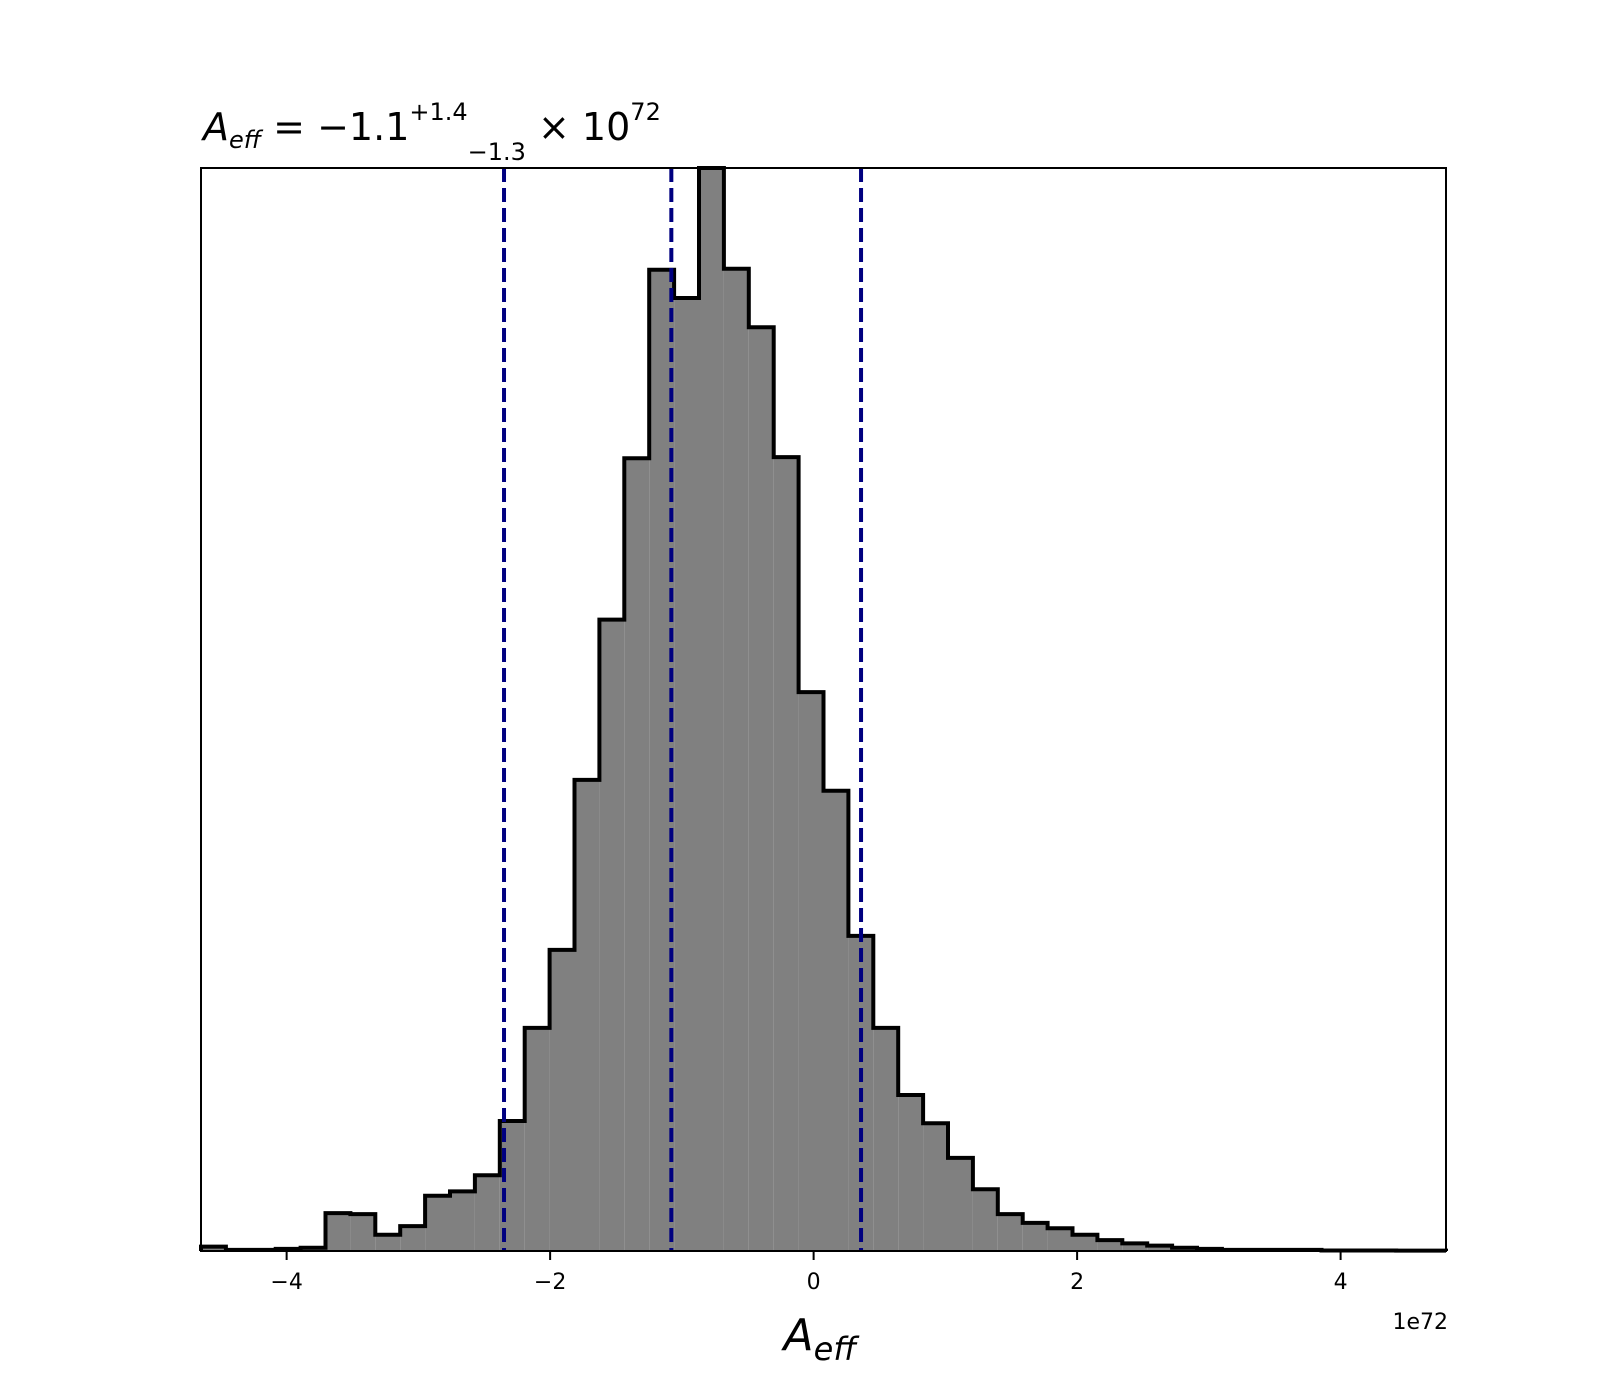 The image size is (1600, 1400). I want to click on x-axis-label: Aeff, so click(821, 1339).